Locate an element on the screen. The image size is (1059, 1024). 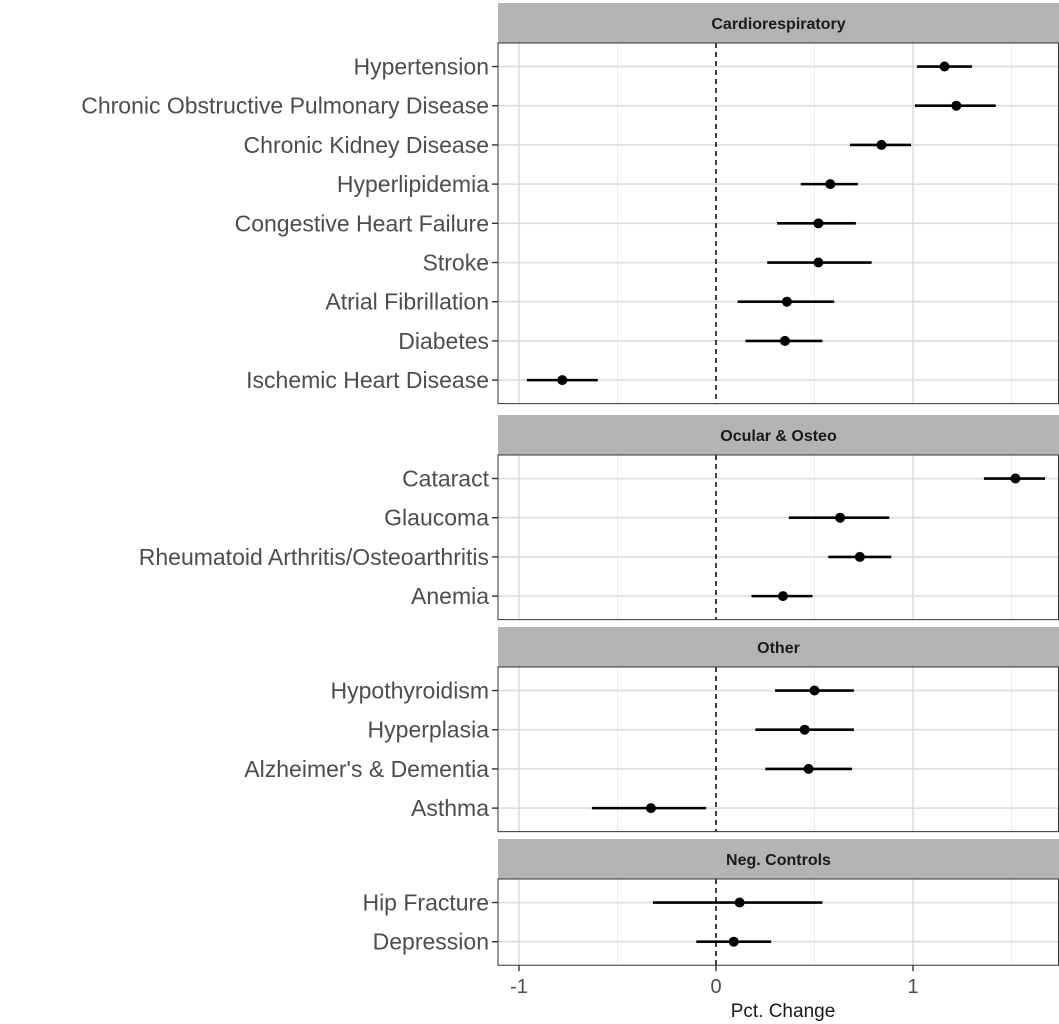
y-tick-label: Alzheimer's & Dementia is located at coordinates (366, 769).